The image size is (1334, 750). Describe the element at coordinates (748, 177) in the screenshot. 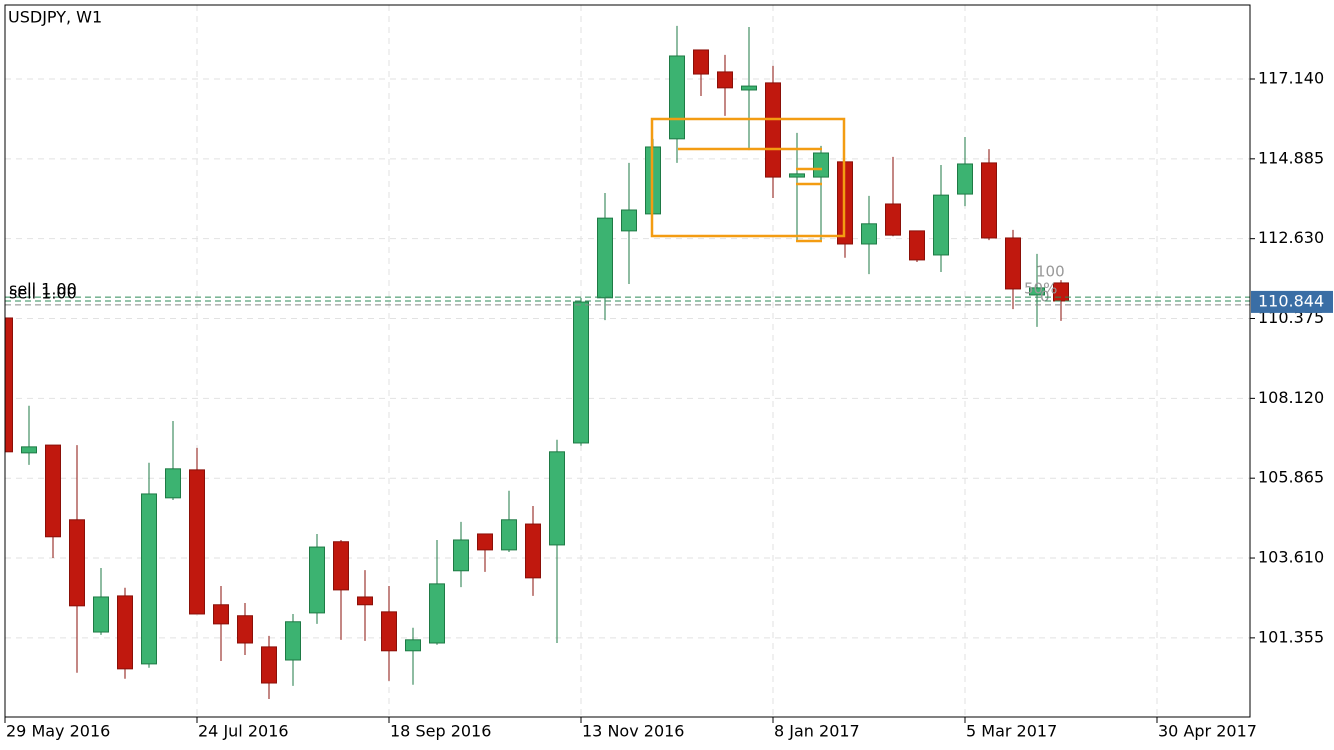

I see `rectangle-object` at that location.